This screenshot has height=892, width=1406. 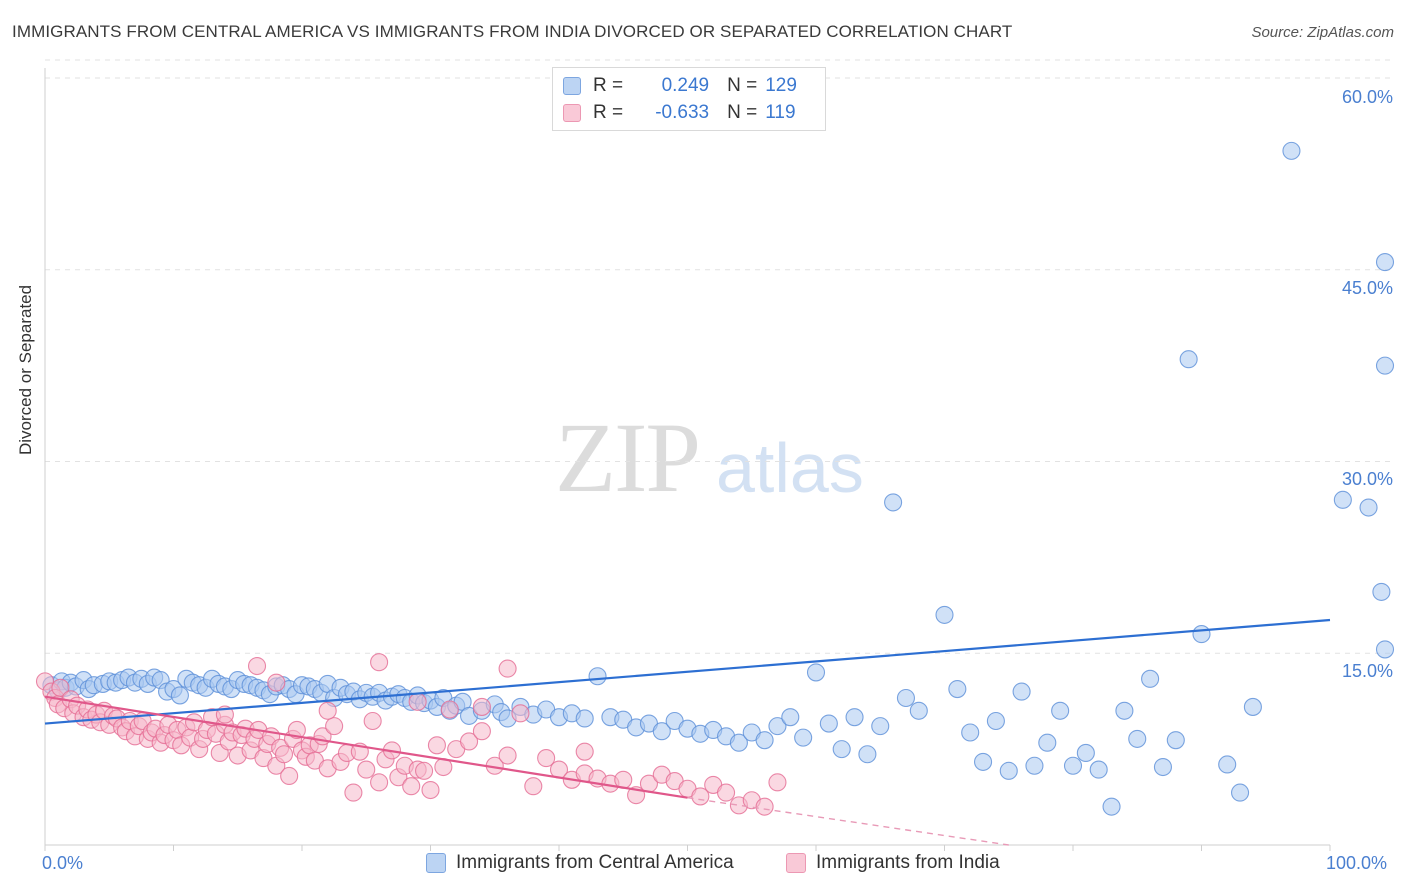 I want to click on x-tick-label: 0.0%, so click(x=63, y=863).